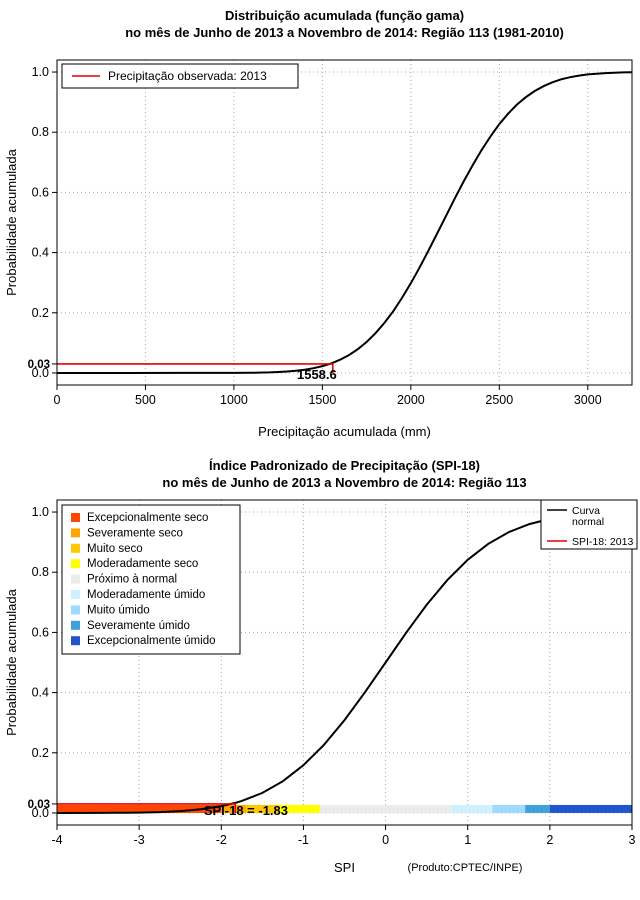 Image resolution: width=640 pixels, height=900 pixels. I want to click on category-legend-box, so click(151, 579).